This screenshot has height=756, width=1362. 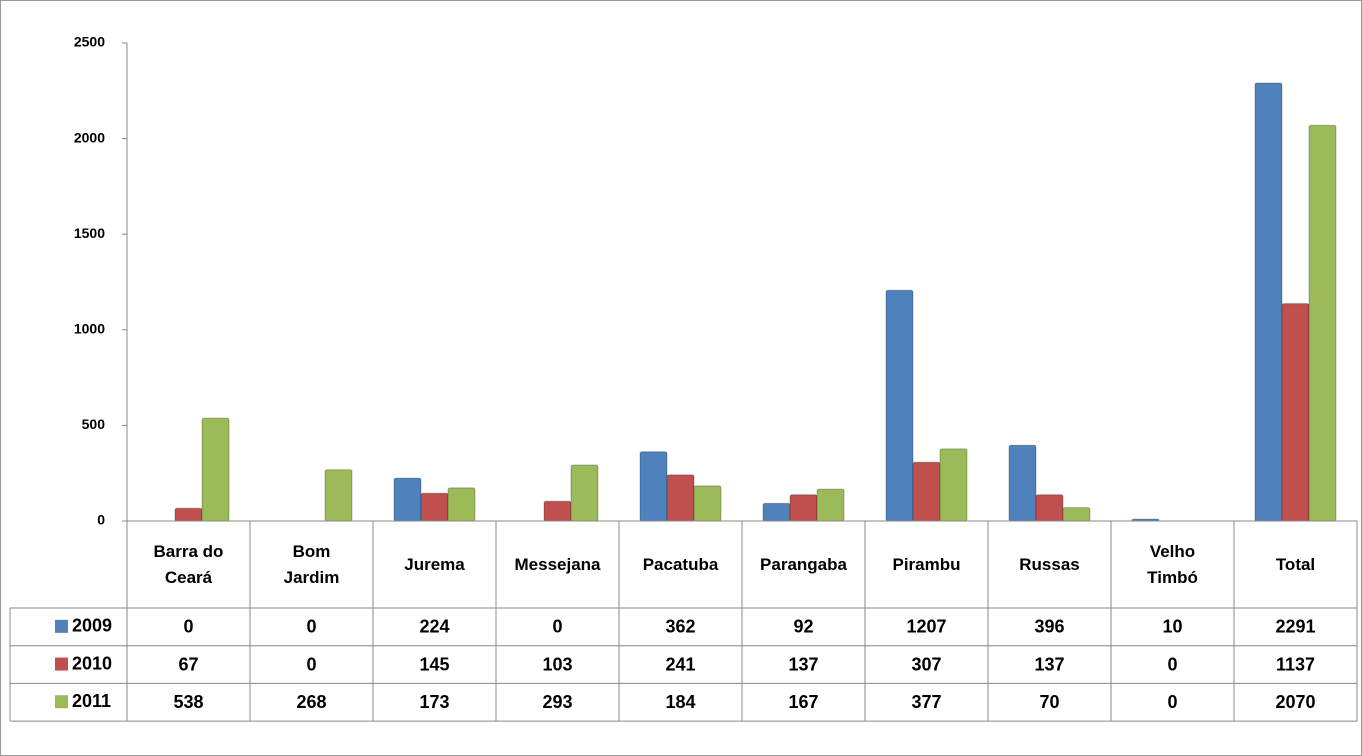 What do you see at coordinates (434, 564) in the screenshot?
I see `x-tick-label: Jurema` at bounding box center [434, 564].